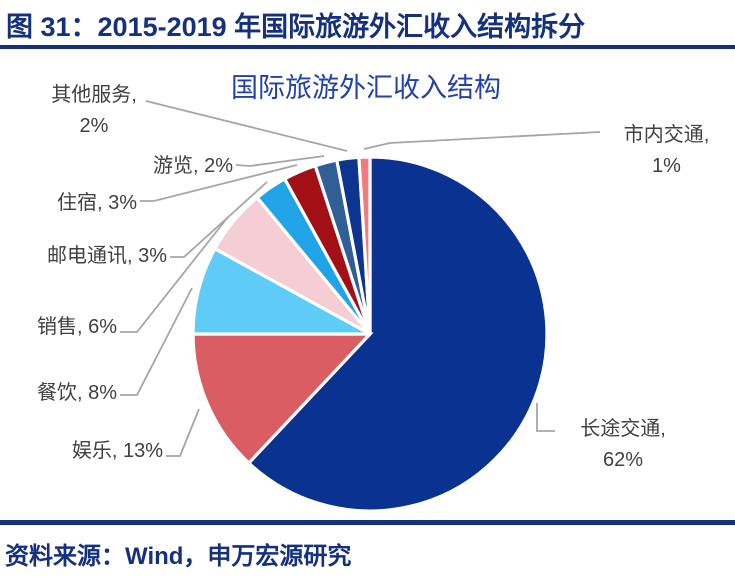 This screenshot has height=577, width=735. Describe the element at coordinates (106, 256) in the screenshot. I see `pie-label: 邮电通讯, 3%` at that location.